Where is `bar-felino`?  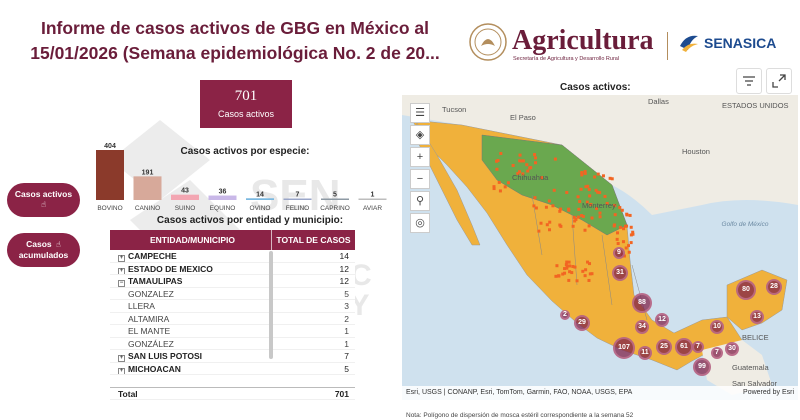 bar-felino is located at coordinates (297, 199).